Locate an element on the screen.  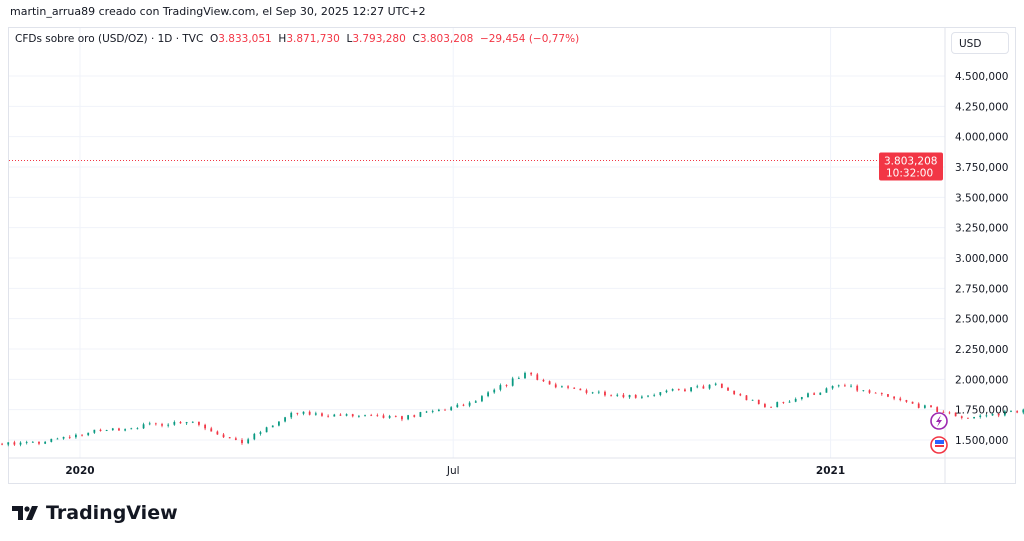
price-tag-countdown: 10:32:00 is located at coordinates (909, 174).